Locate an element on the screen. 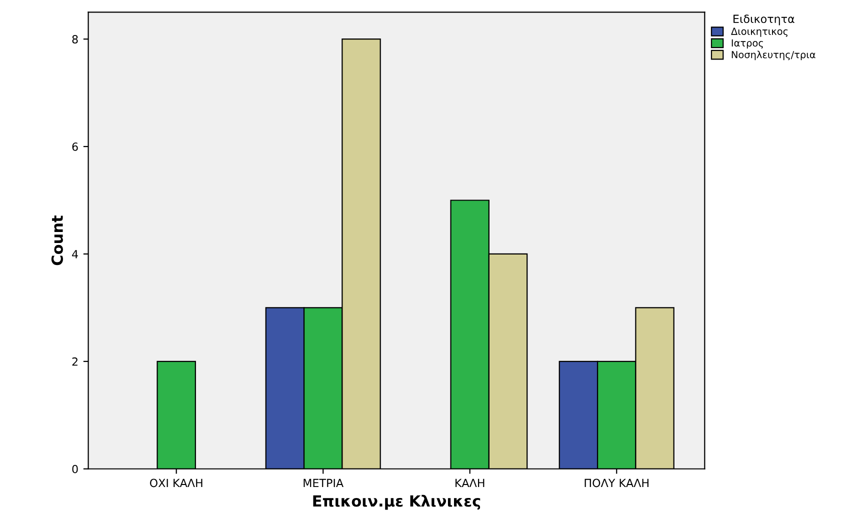 Image resolution: width=849 pixels, height=531 pixels. legend-label: Ιατρος is located at coordinates (747, 44).